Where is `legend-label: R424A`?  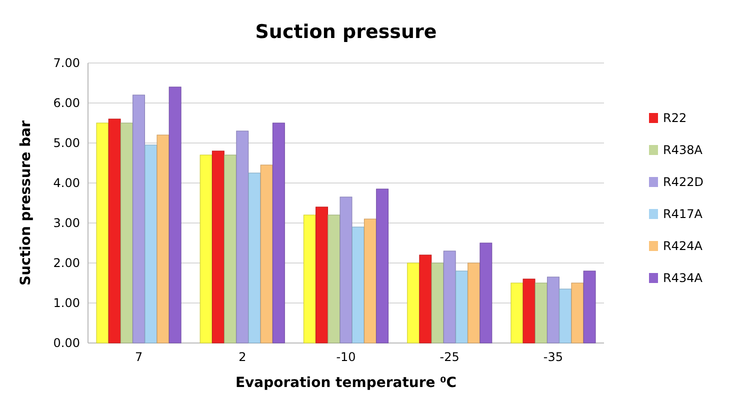 legend-label: R424A is located at coordinates (683, 246).